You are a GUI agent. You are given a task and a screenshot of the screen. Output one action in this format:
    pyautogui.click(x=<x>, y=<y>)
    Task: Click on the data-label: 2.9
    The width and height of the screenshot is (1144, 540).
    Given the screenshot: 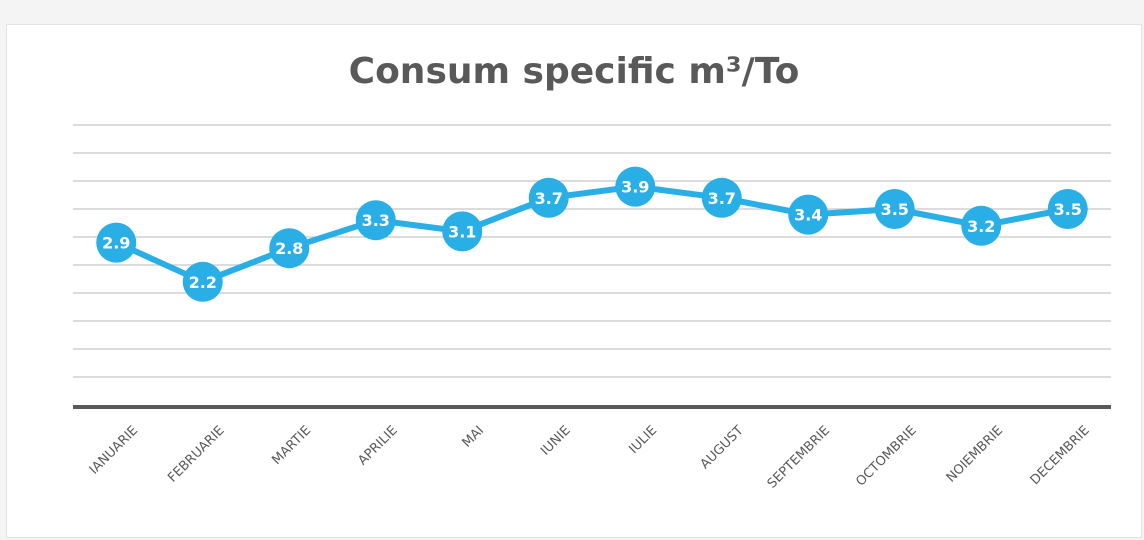 What is the action you would take?
    pyautogui.click(x=116, y=243)
    